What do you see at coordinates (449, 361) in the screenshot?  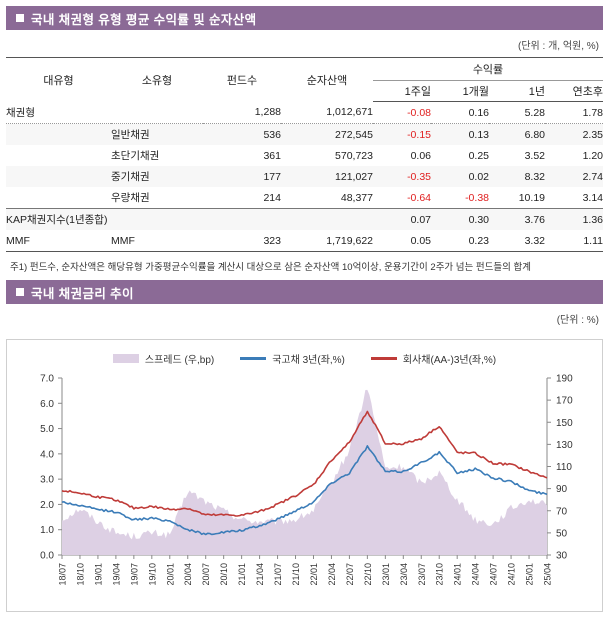 I see `legend-label: 회사채(AA-)3년(좌,%)` at bounding box center [449, 361].